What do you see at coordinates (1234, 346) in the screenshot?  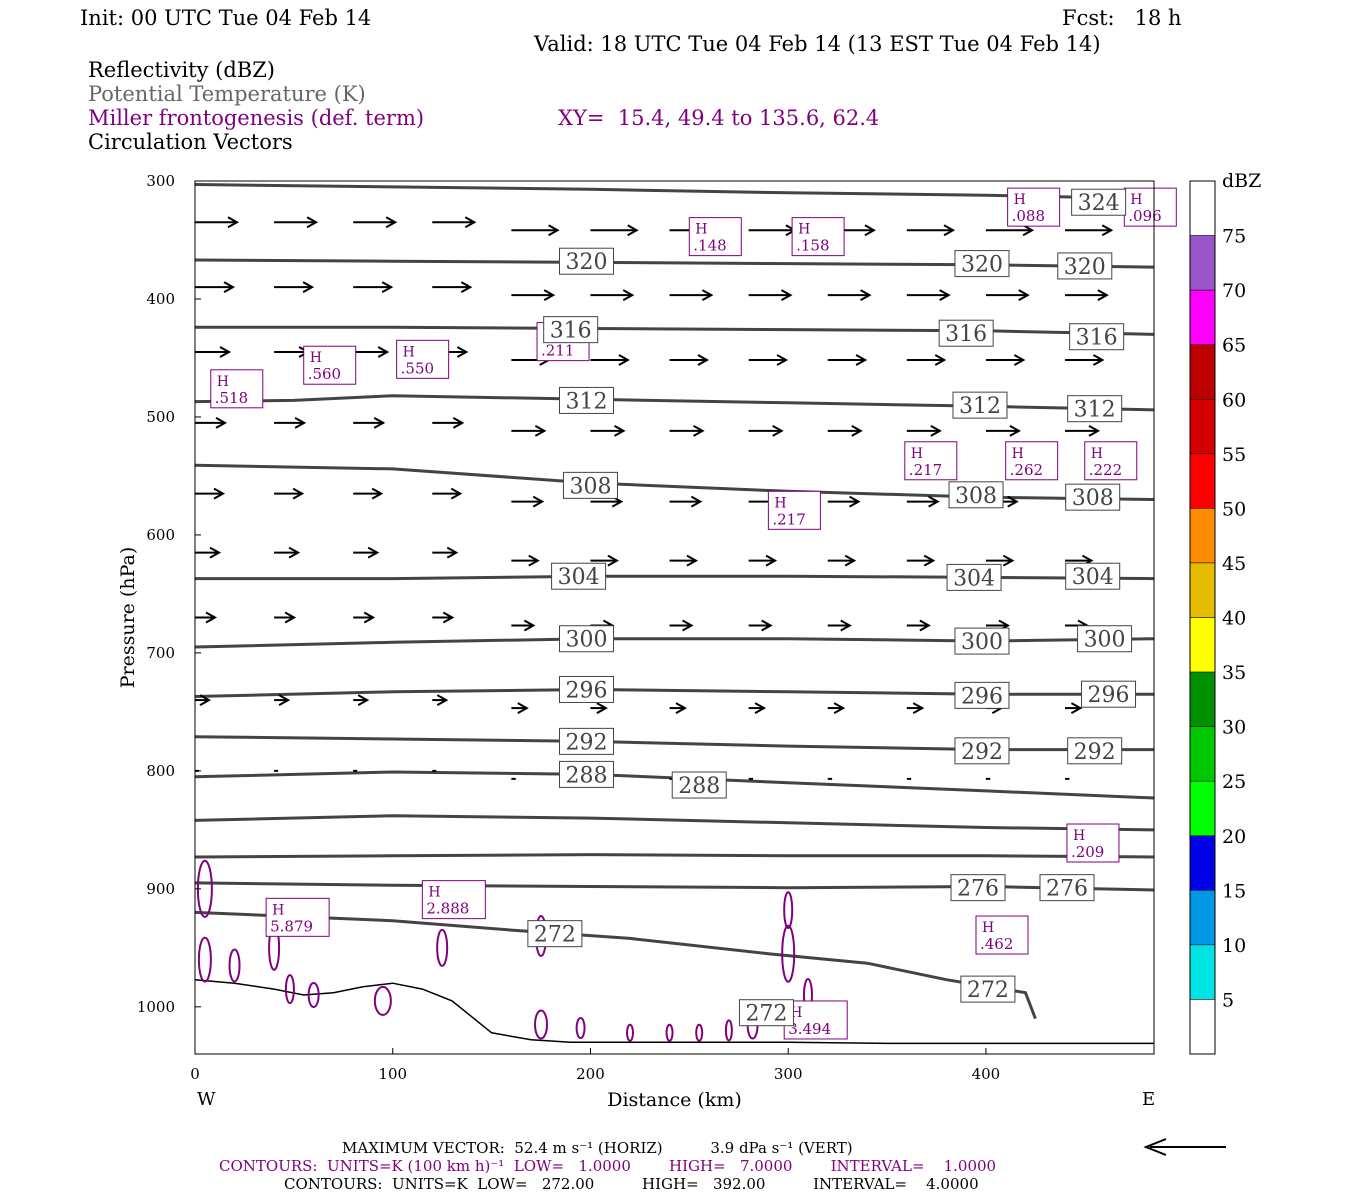 I see `colorbar-label: 65` at bounding box center [1234, 346].